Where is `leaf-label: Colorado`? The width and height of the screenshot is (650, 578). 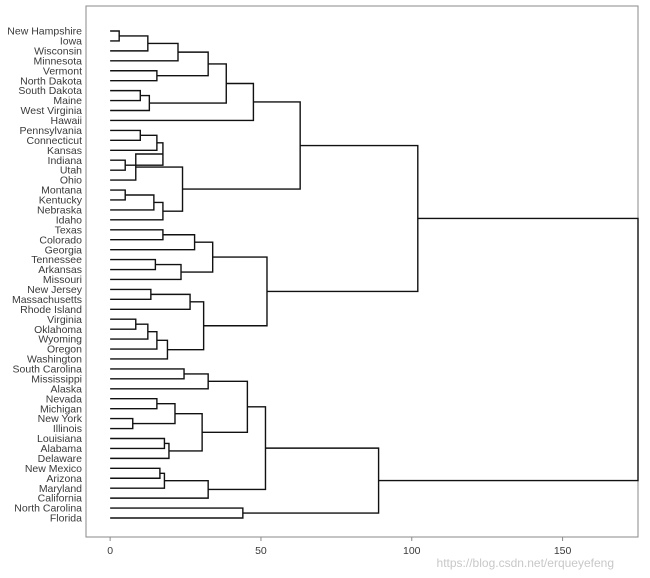 leaf-label: Colorado is located at coordinates (60, 240).